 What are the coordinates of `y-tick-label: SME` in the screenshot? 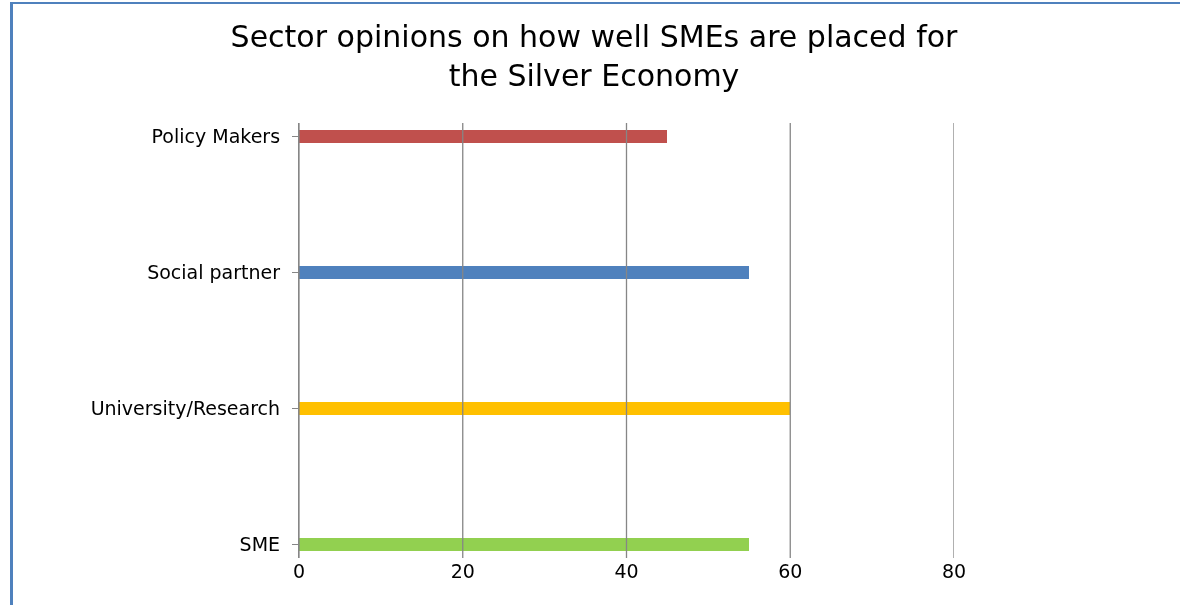 It's located at (260, 544).